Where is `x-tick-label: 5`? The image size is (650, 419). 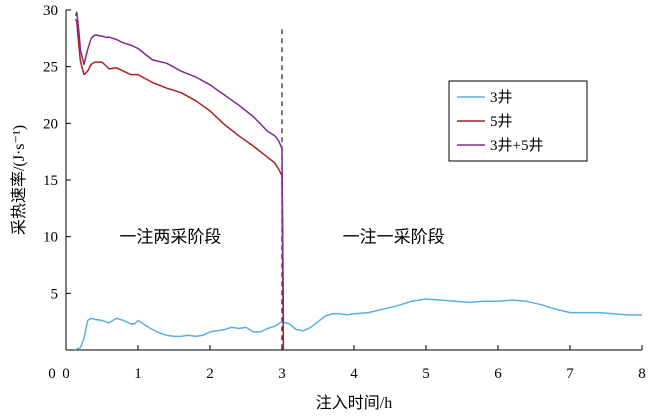
x-tick-label: 5 is located at coordinates (426, 374).